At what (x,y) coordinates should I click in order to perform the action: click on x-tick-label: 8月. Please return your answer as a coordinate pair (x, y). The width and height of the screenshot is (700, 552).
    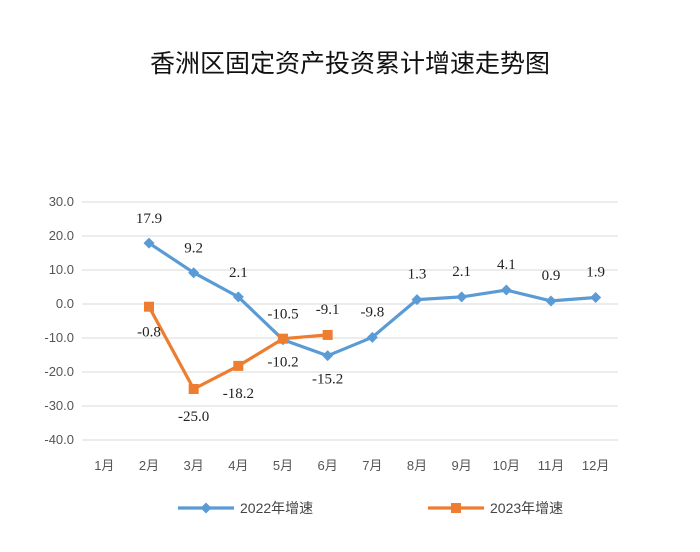
    Looking at the image, I should click on (417, 465).